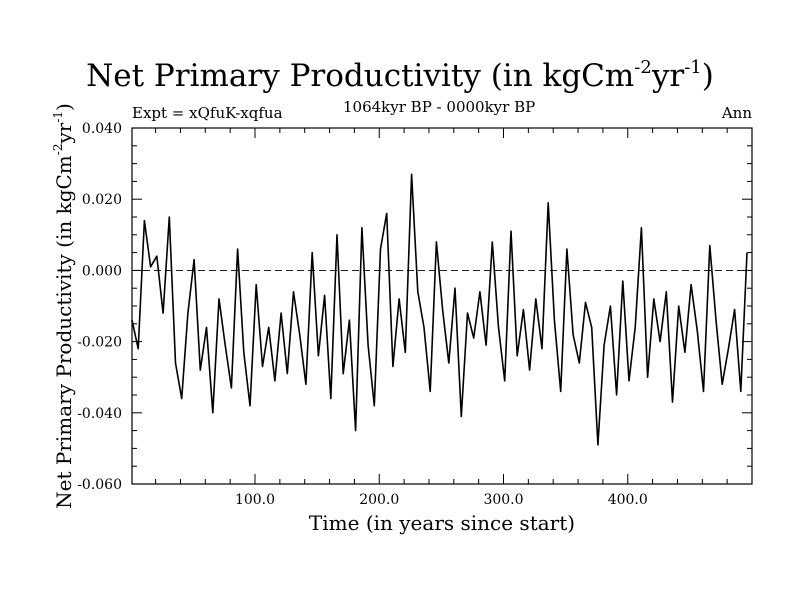 The image size is (800, 600). What do you see at coordinates (360, 76) in the screenshot?
I see `chart-title-text: Net Primary Productivity (in kgCm` at bounding box center [360, 76].